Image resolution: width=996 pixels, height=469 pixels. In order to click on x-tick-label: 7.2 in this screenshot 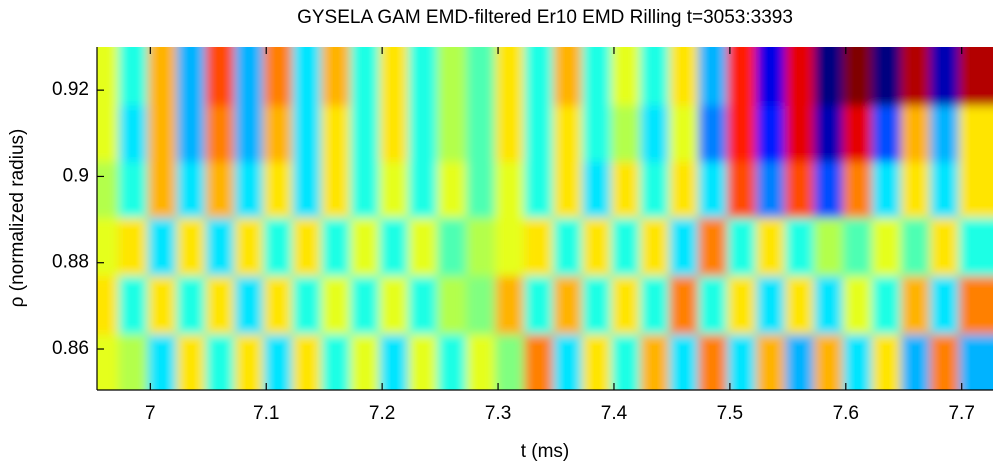, I will do `click(382, 413)`.